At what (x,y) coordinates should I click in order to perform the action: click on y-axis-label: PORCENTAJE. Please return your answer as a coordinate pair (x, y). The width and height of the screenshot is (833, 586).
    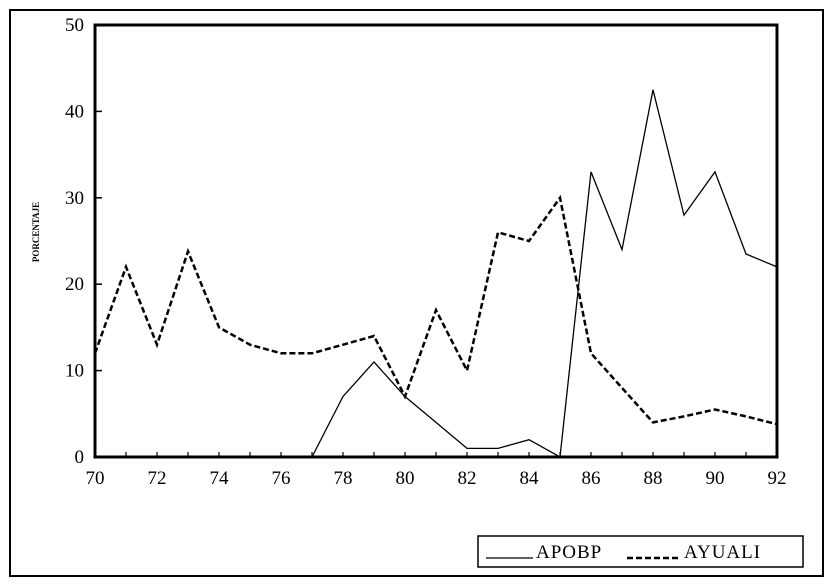
    Looking at the image, I should click on (36, 232).